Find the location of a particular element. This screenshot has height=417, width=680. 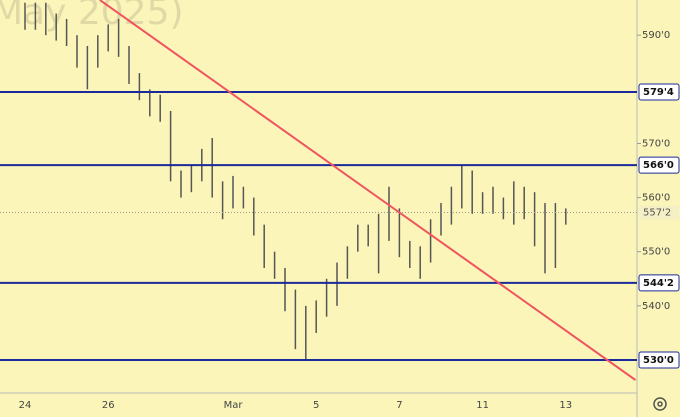

settings-hub is located at coordinates (660, 404).